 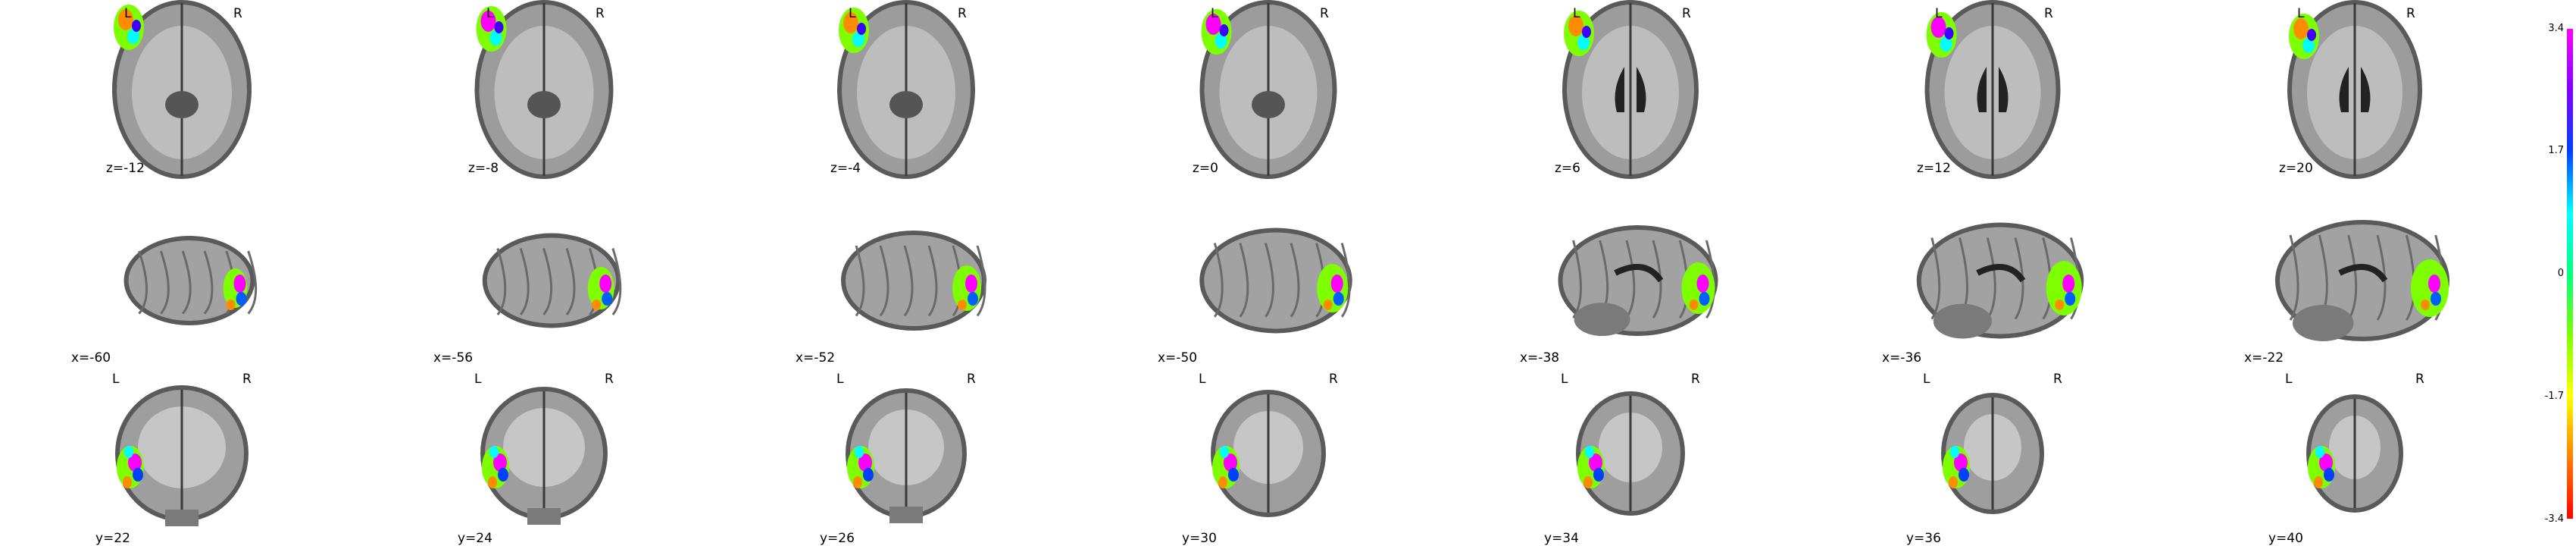 I want to click on axial-slice-panel: z=-4 L R, so click(x=906, y=91).